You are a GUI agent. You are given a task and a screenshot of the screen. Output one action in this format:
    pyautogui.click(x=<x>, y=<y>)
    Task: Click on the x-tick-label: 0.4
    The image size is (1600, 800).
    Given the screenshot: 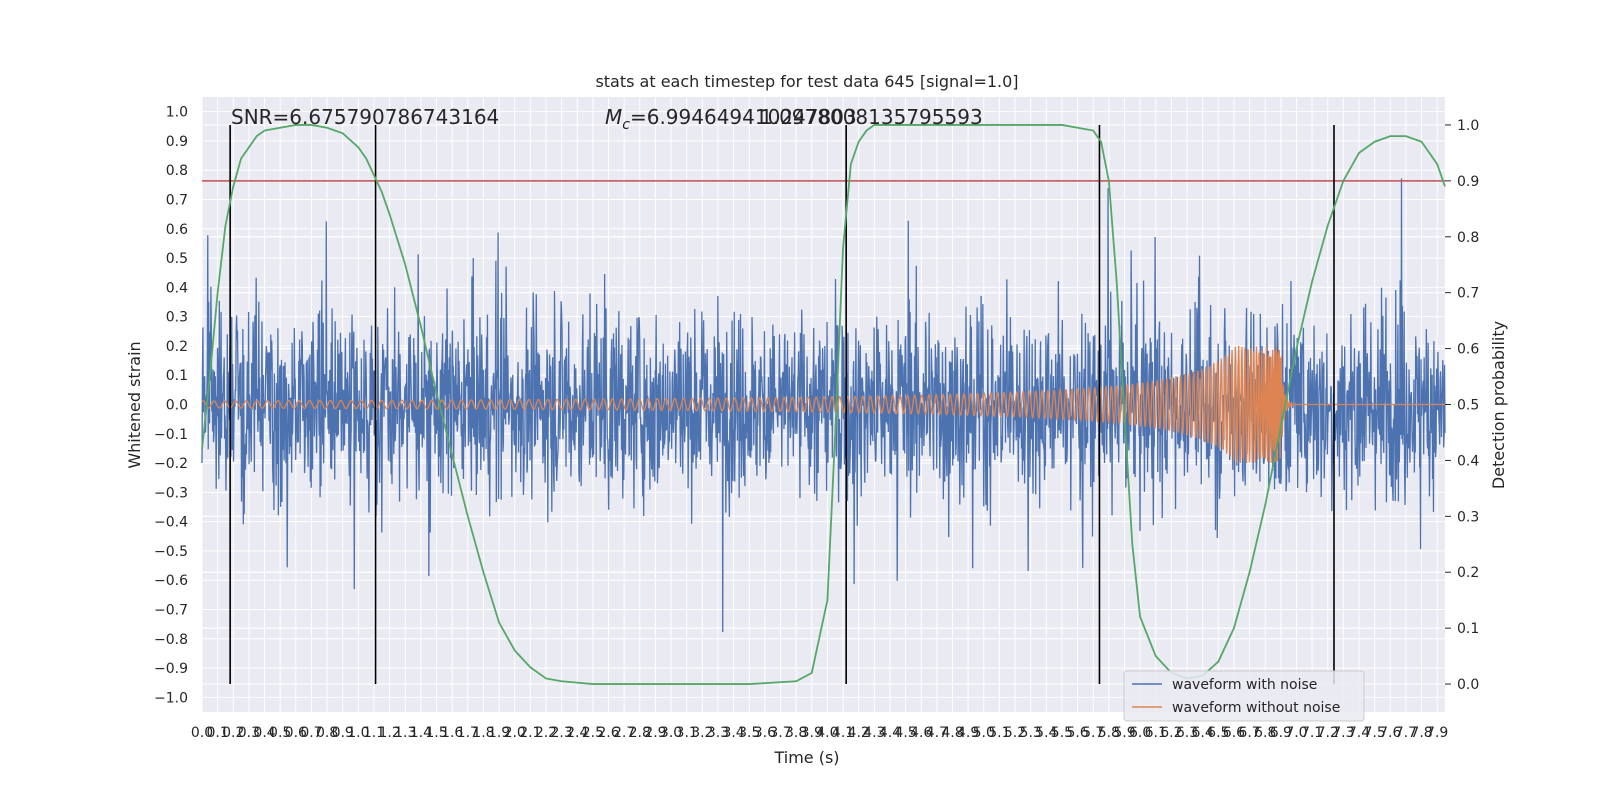 What is the action you would take?
    pyautogui.click(x=264, y=733)
    